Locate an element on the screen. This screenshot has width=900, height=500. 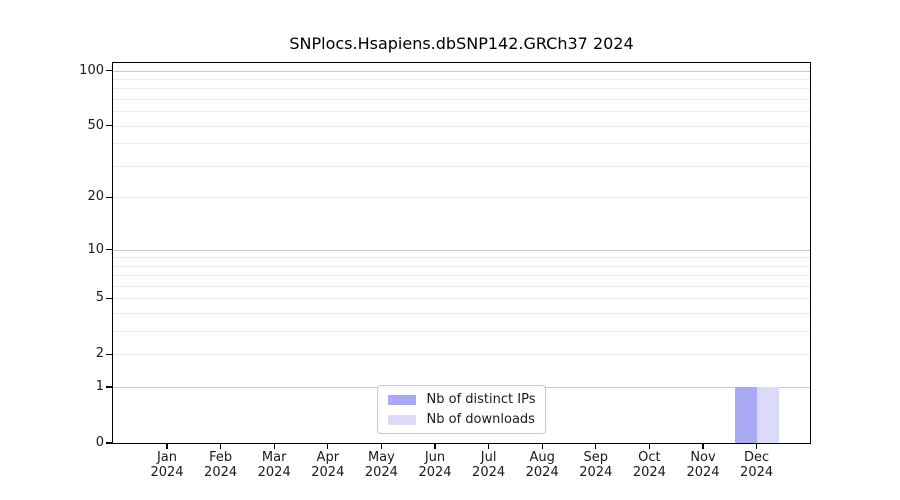
x-tick-label: Jun 2024 is located at coordinates (435, 465).